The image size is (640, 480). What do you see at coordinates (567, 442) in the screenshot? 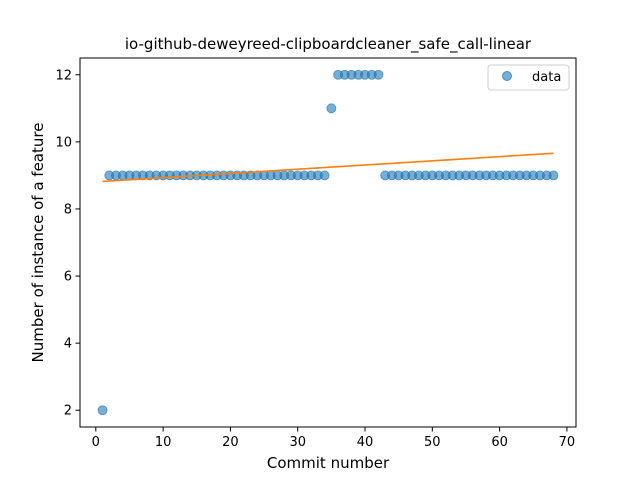
I see `x-tick-label: 70` at bounding box center [567, 442].